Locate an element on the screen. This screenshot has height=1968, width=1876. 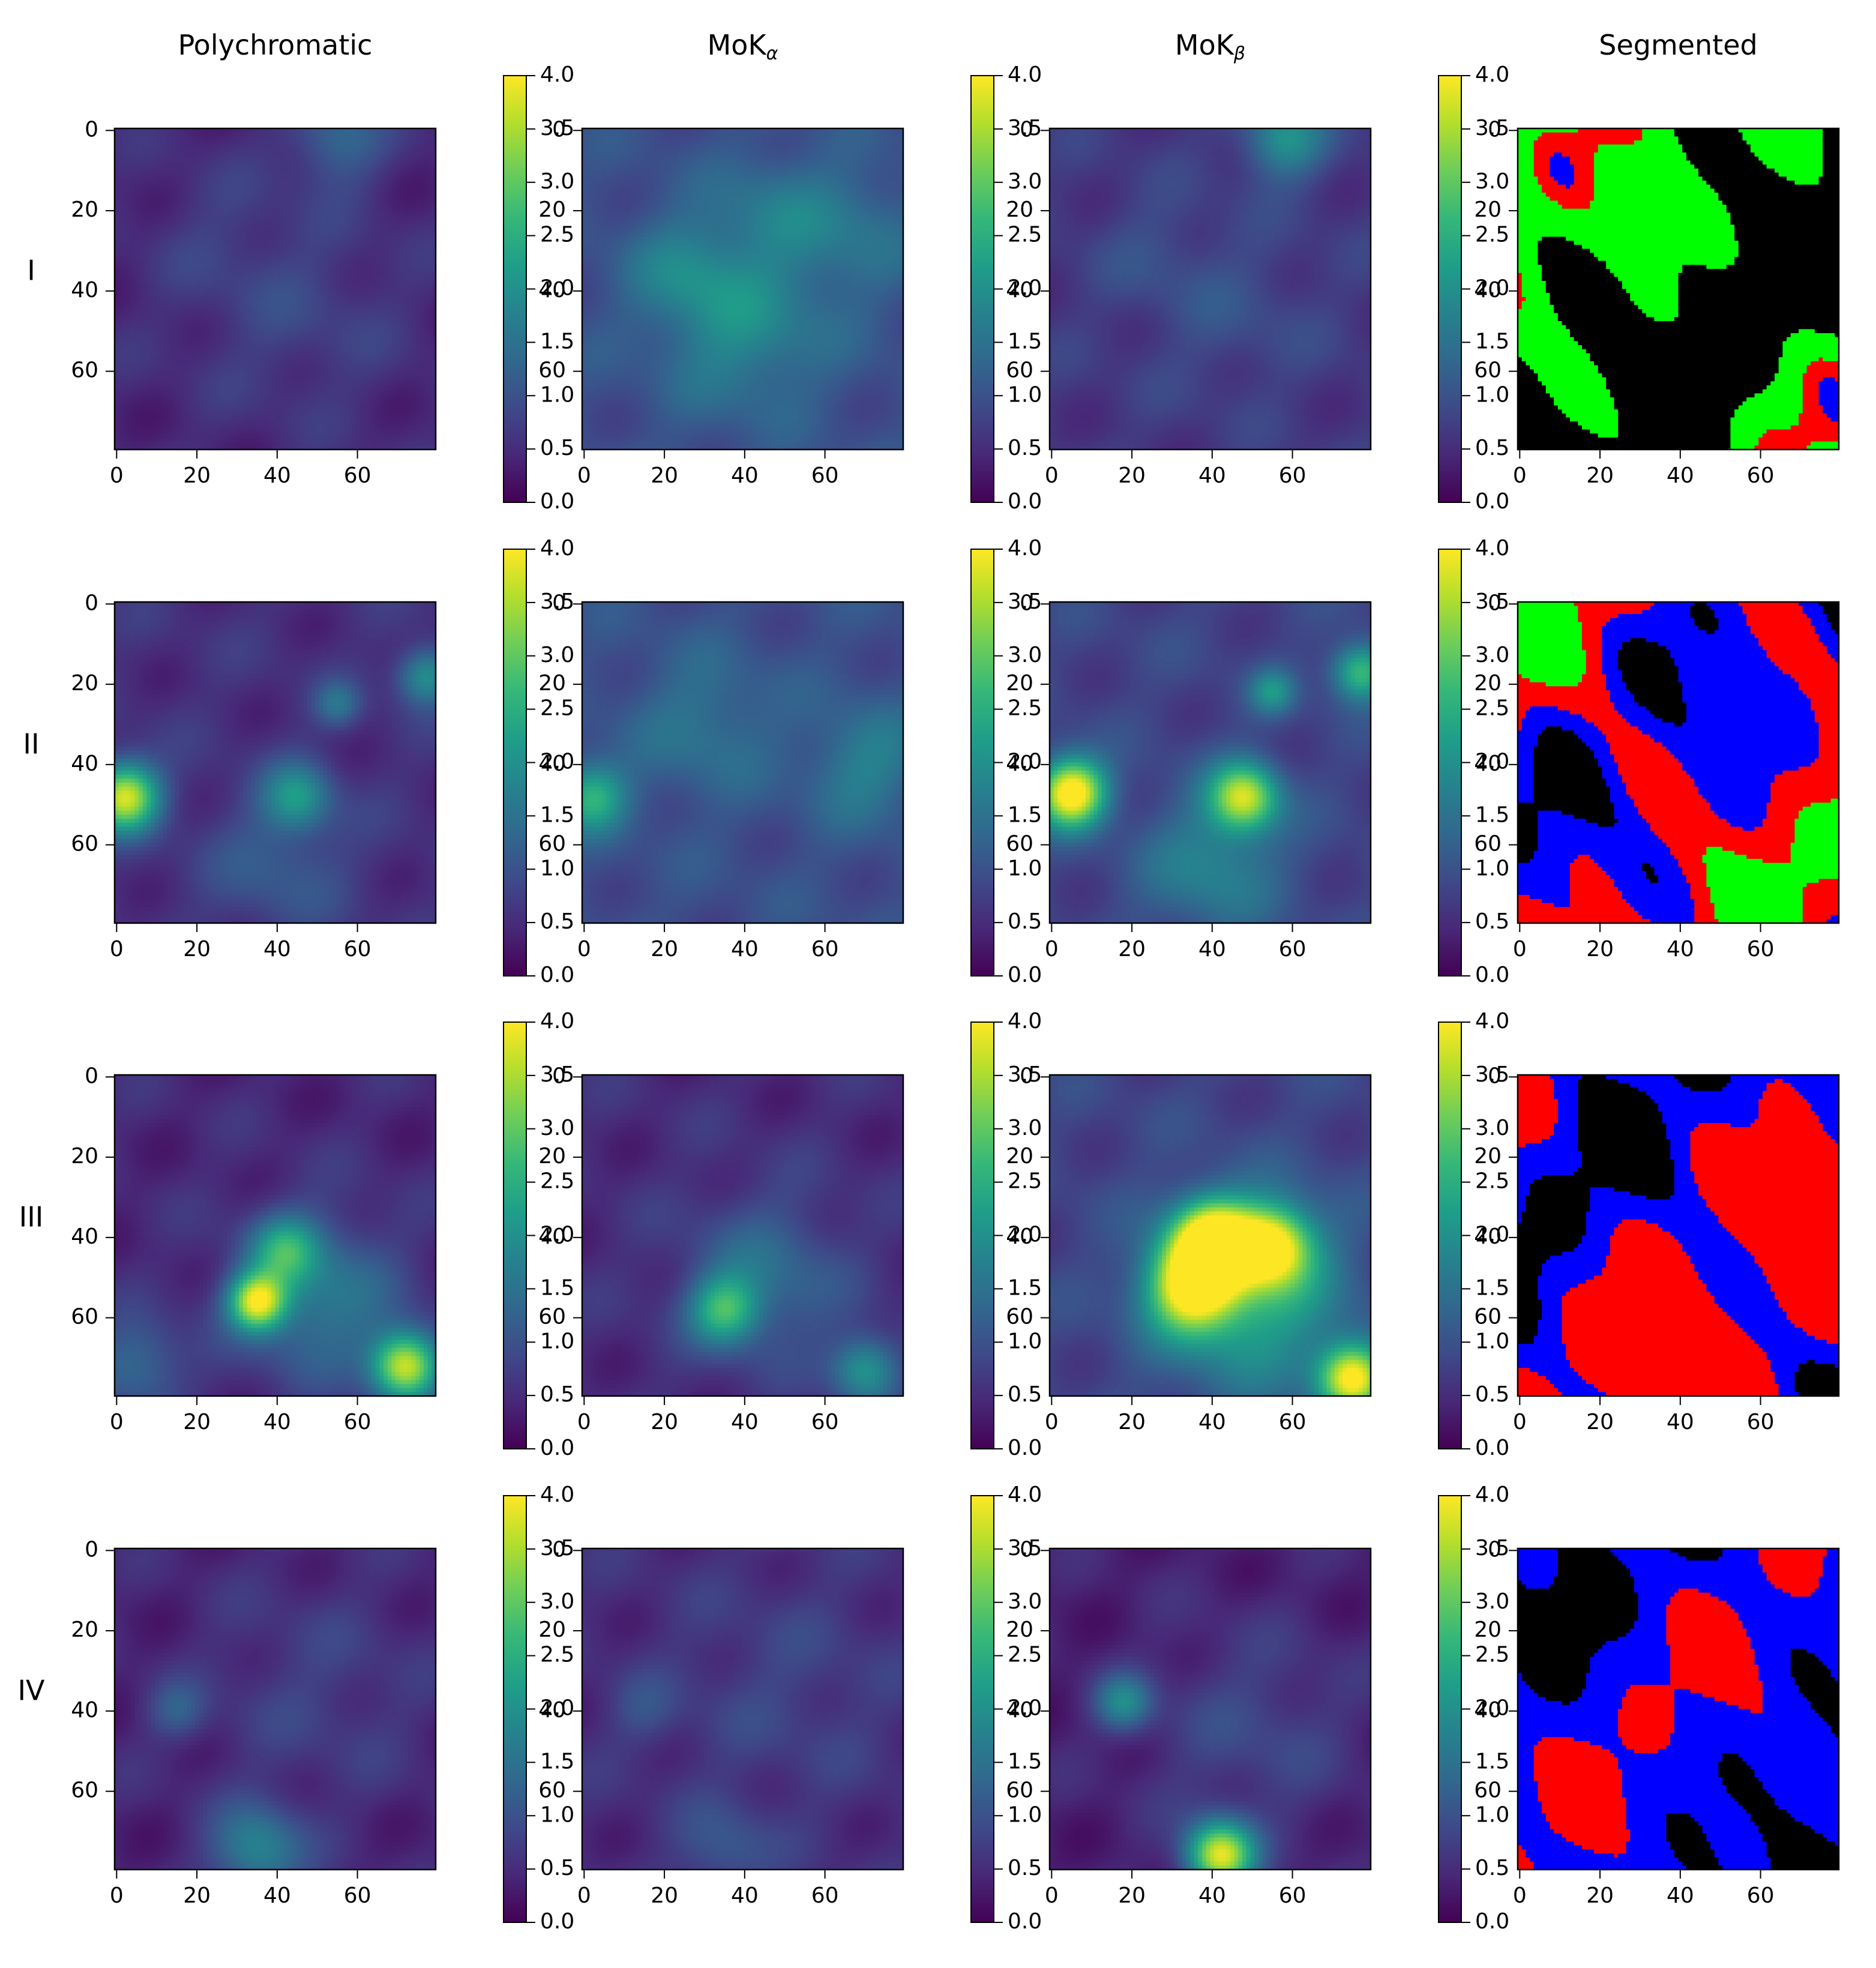
column-title: Segmented is located at coordinates (1678, 45).